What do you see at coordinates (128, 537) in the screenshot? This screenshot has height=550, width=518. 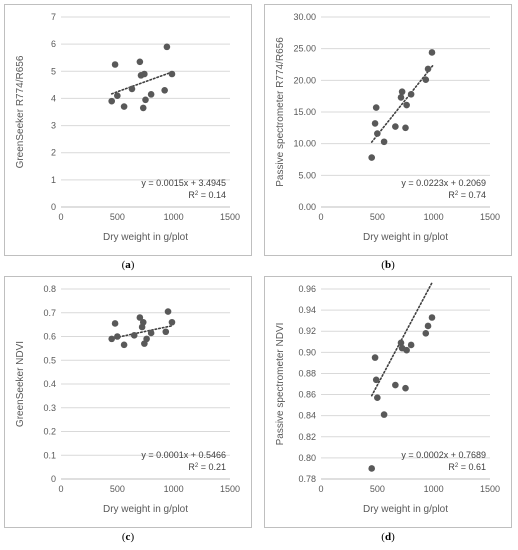 I see `panel-label-c: (c)` at bounding box center [128, 537].